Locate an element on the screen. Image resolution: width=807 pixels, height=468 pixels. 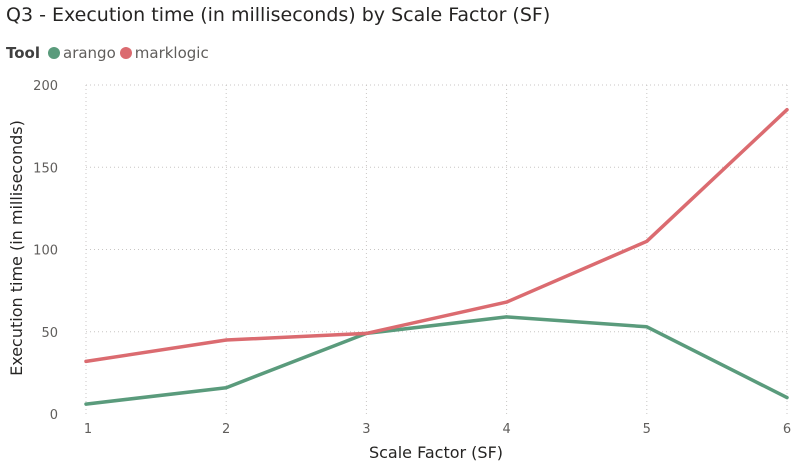
legend-item-arango: arango is located at coordinates (82, 53).